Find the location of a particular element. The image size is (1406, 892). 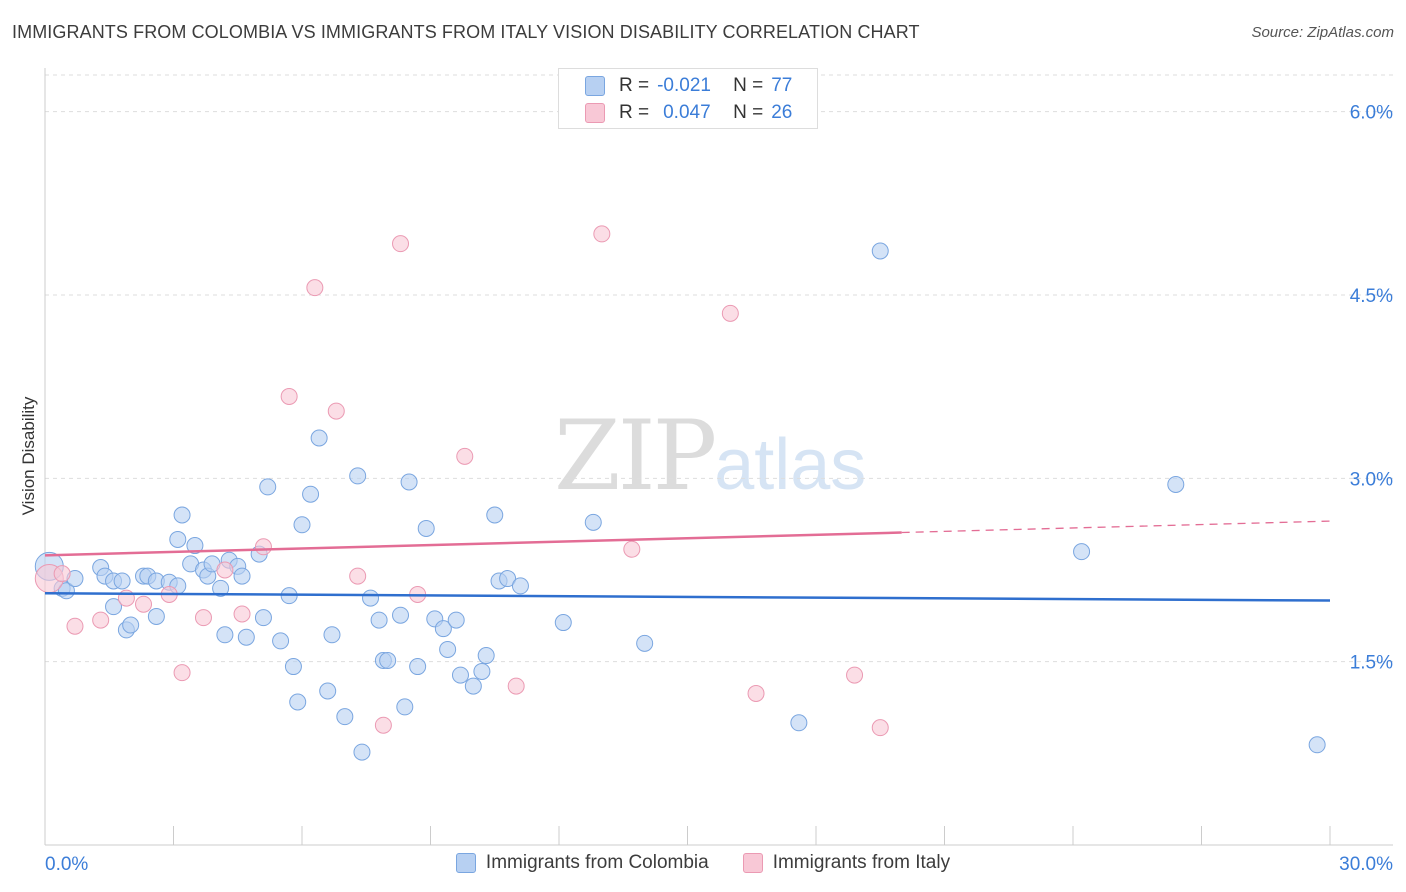

colombia-swatch is located at coordinates (595, 86).